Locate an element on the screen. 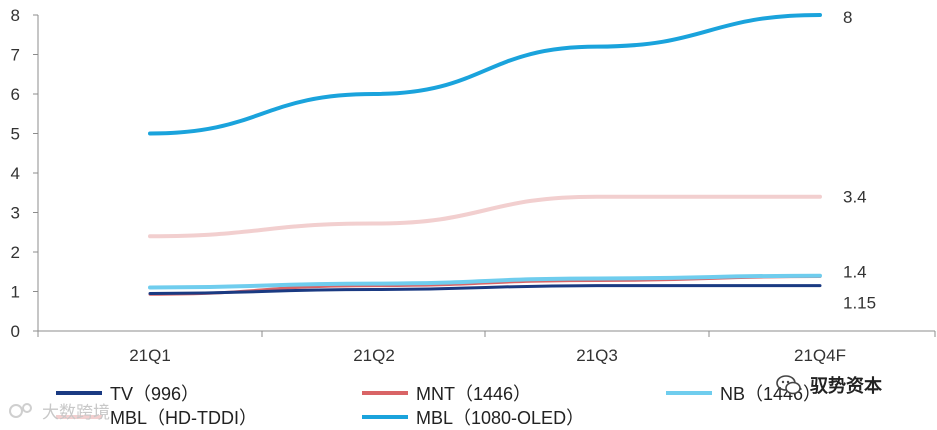 The height and width of the screenshot is (430, 937). data-label-2: 1.4 is located at coordinates (855, 272).